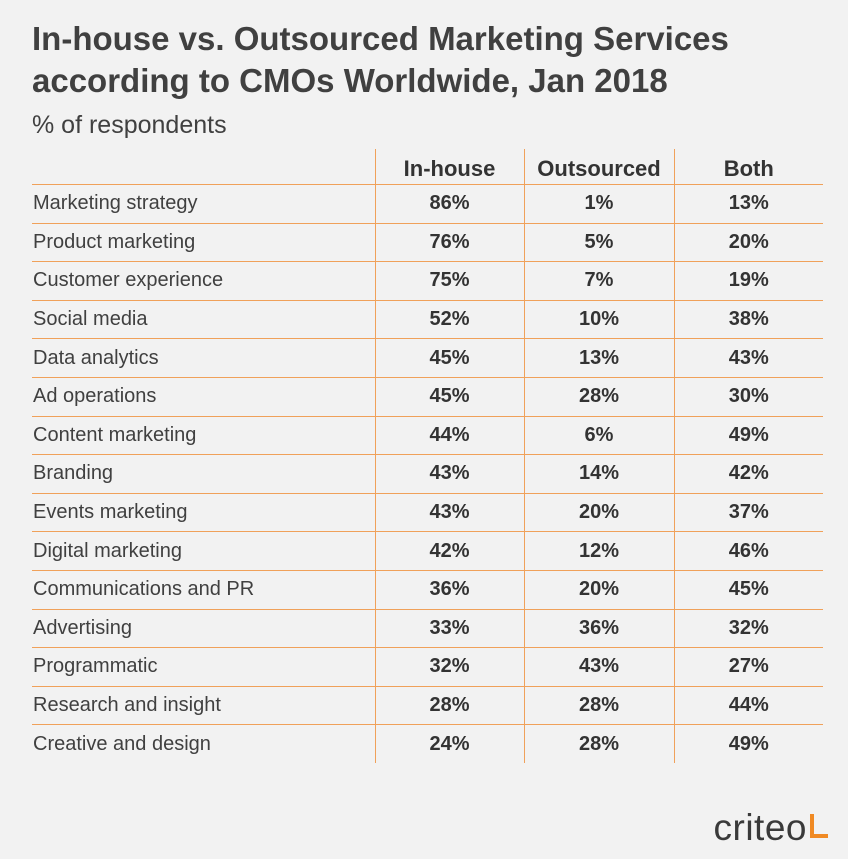  Describe the element at coordinates (203, 397) in the screenshot. I see `row-label: Ad operations` at that location.